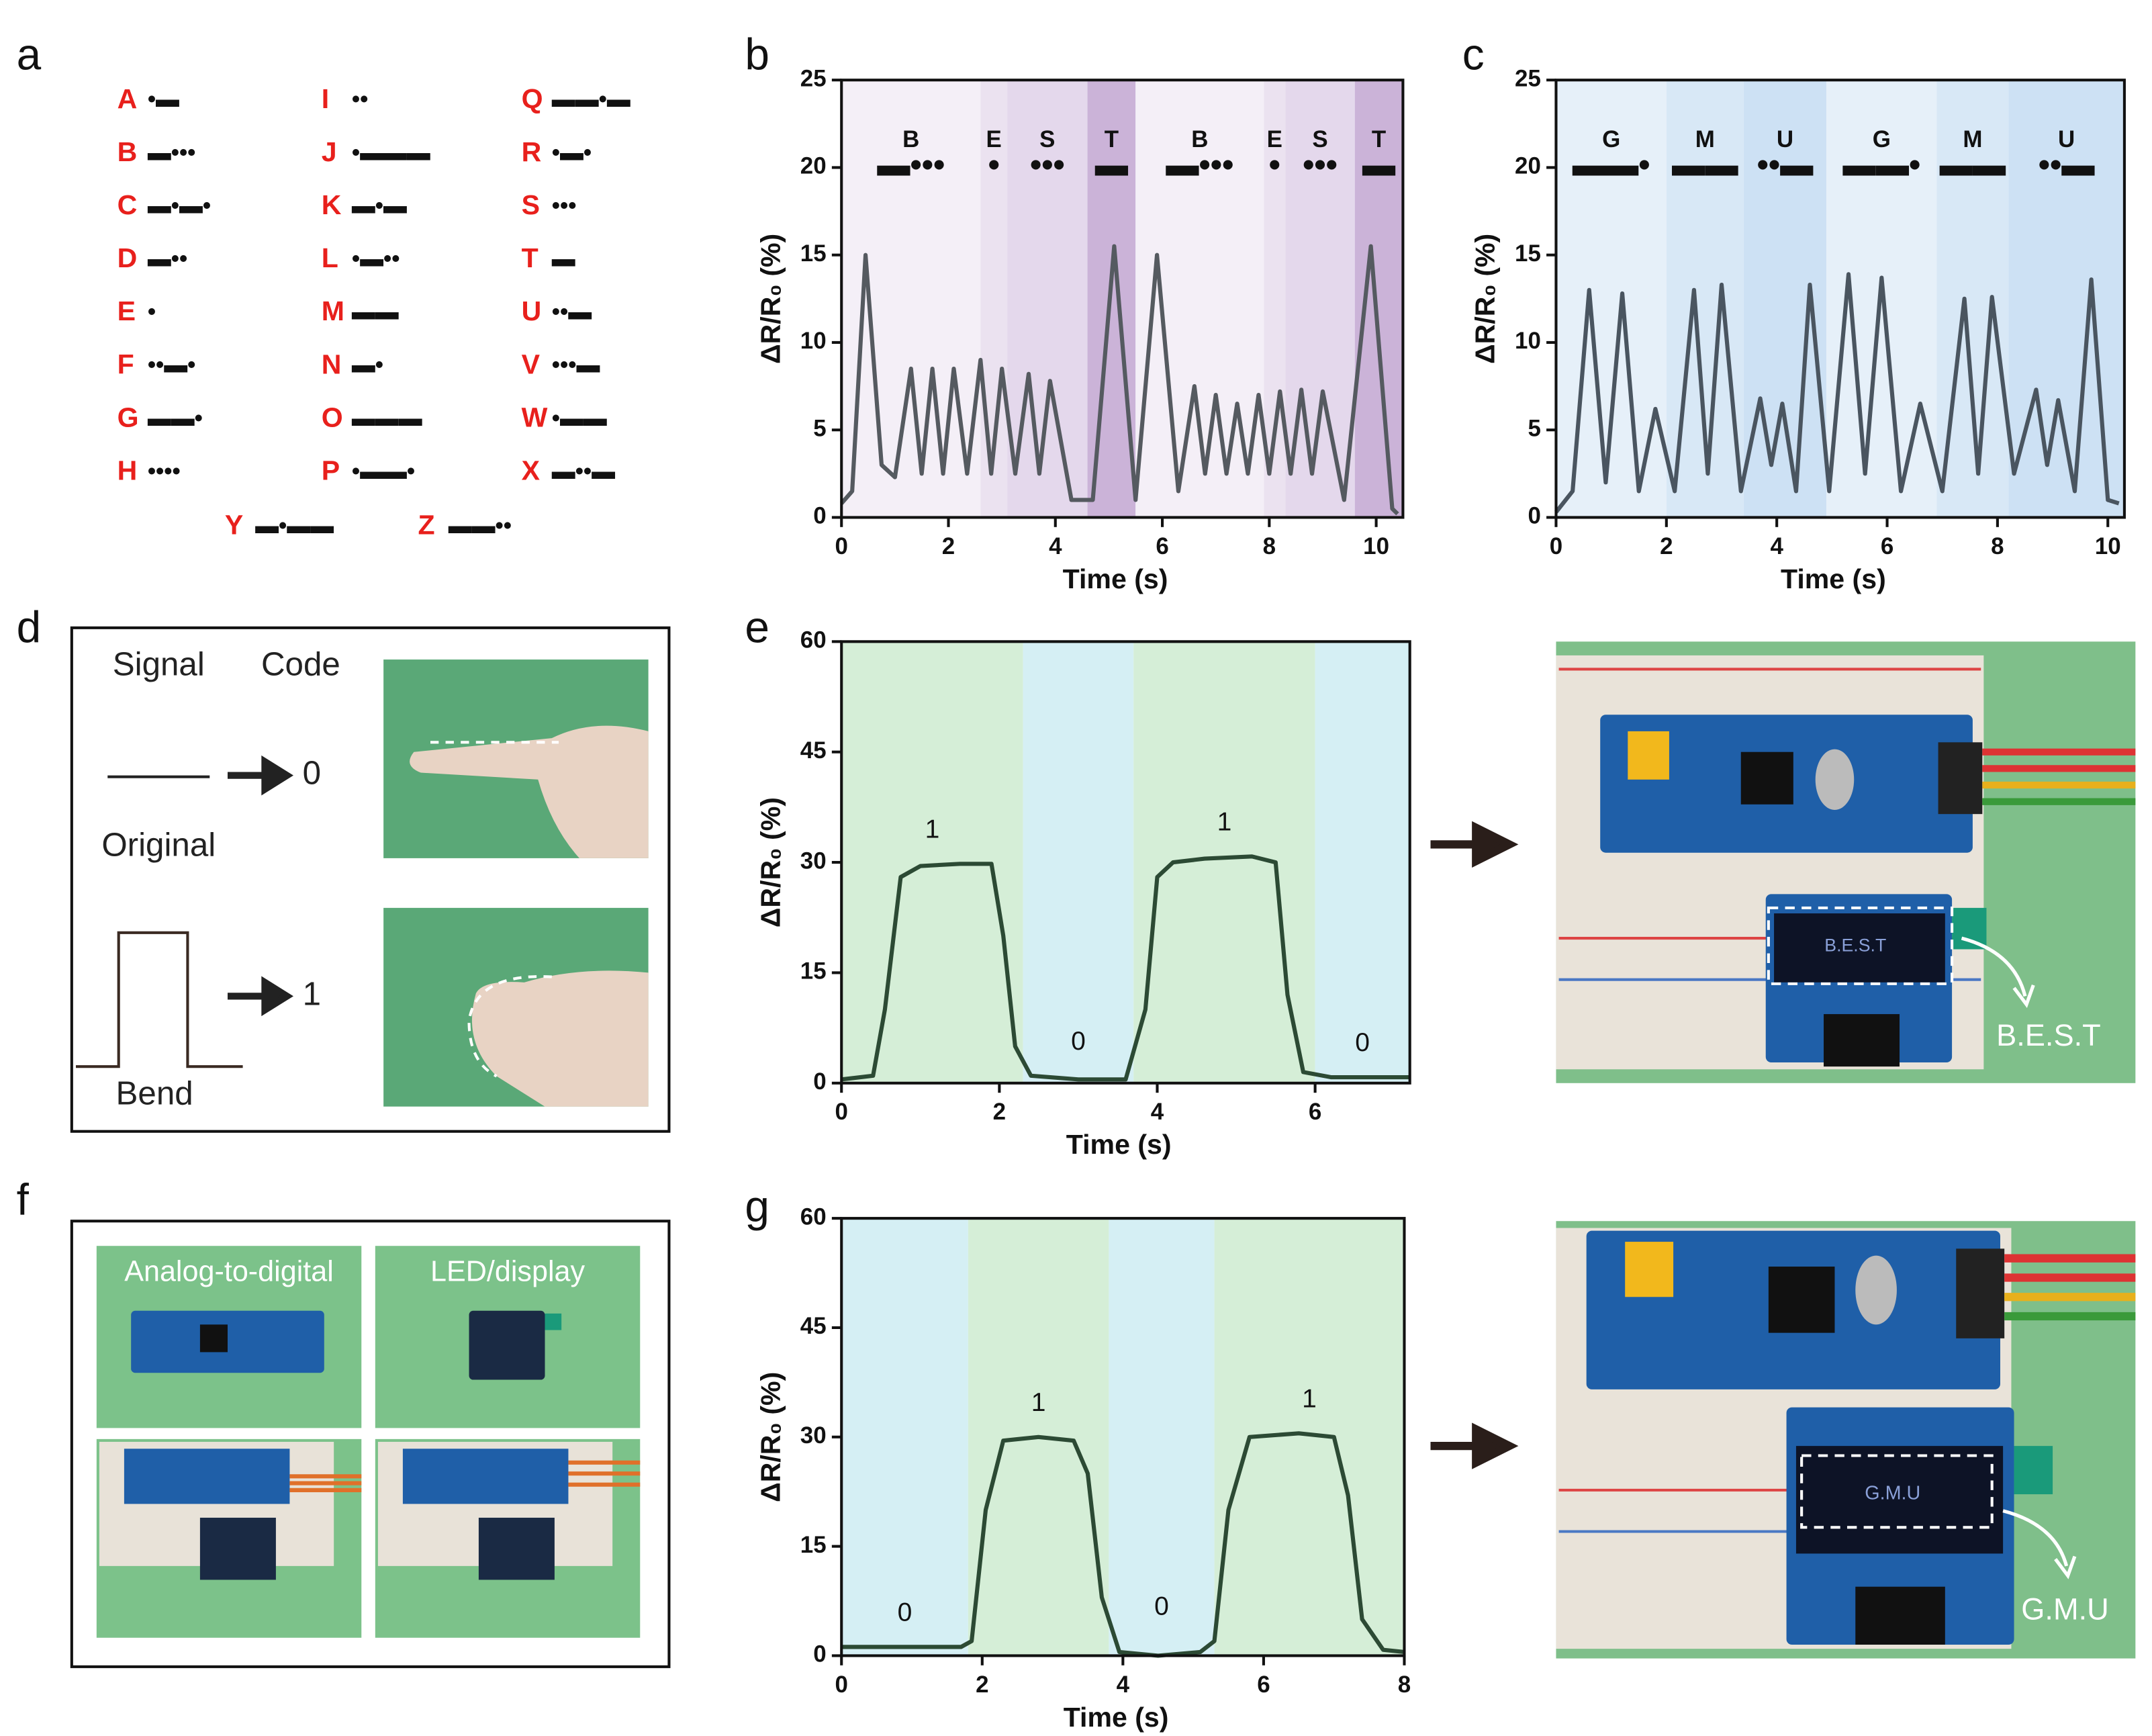 This screenshot has height=1736, width=2152. Describe the element at coordinates (1846, 1440) in the screenshot. I see `photo-gmu: G.M.U G.M.U` at that location.